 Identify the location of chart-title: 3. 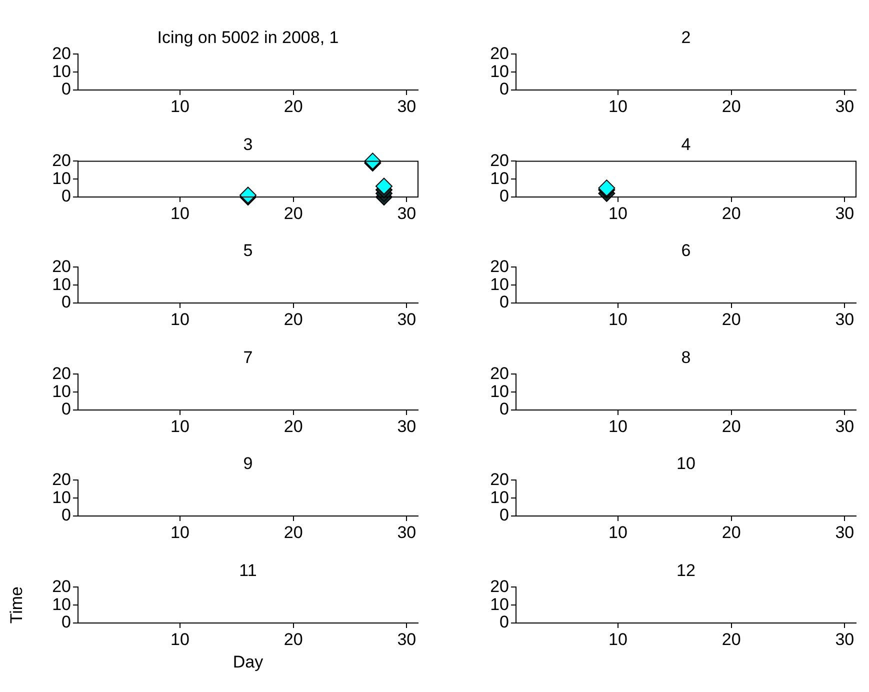
(248, 144).